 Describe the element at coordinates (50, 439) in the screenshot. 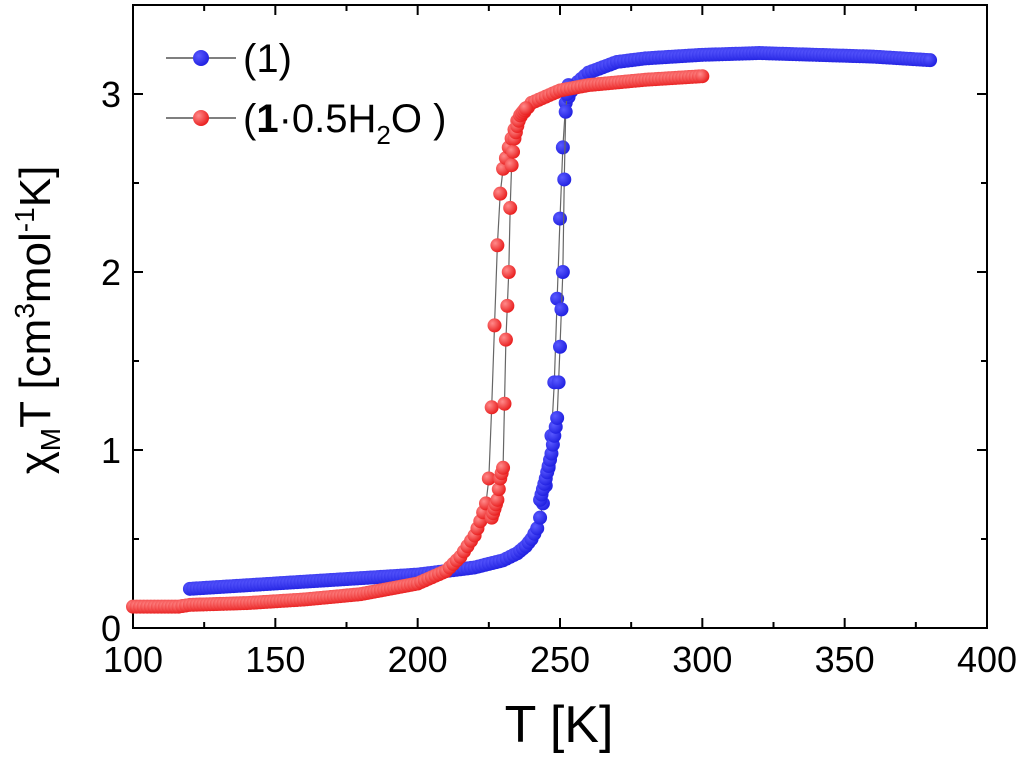

I see `y-label-sub-m: M` at that location.